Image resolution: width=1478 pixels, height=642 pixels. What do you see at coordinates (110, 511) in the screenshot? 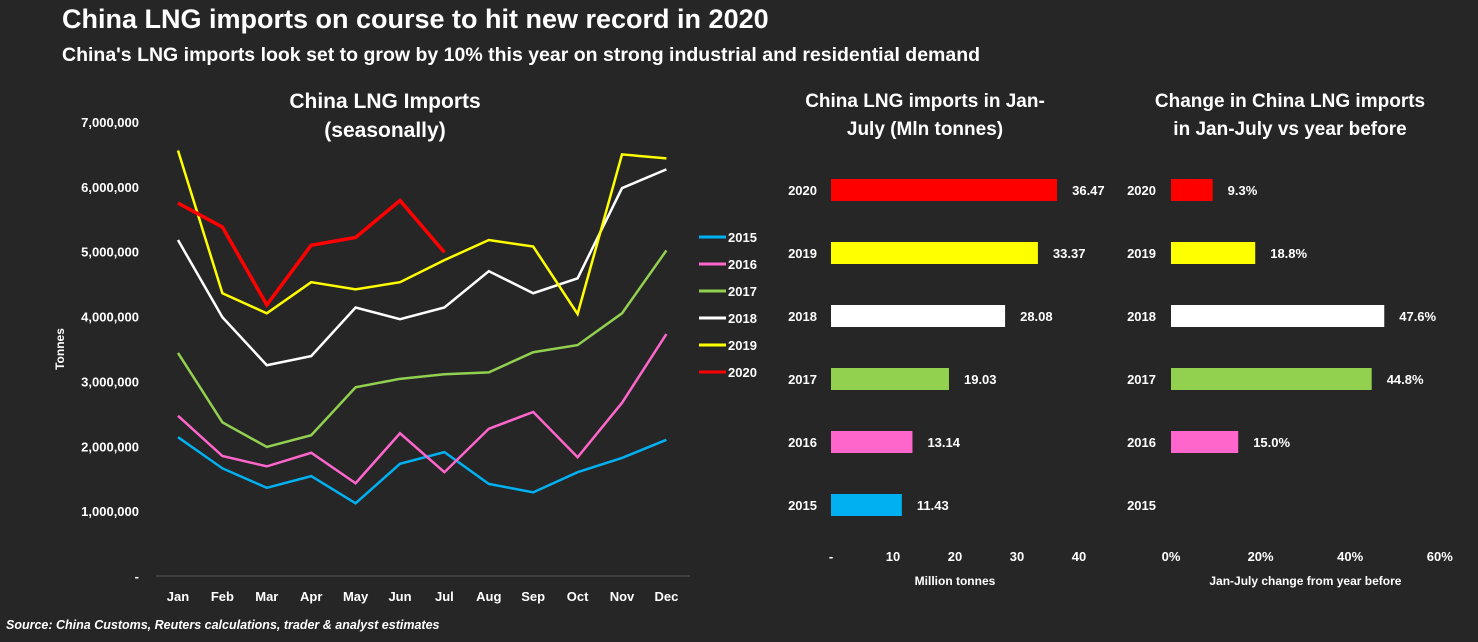
I see `y-tick-label: 1,000,000` at bounding box center [110, 511].